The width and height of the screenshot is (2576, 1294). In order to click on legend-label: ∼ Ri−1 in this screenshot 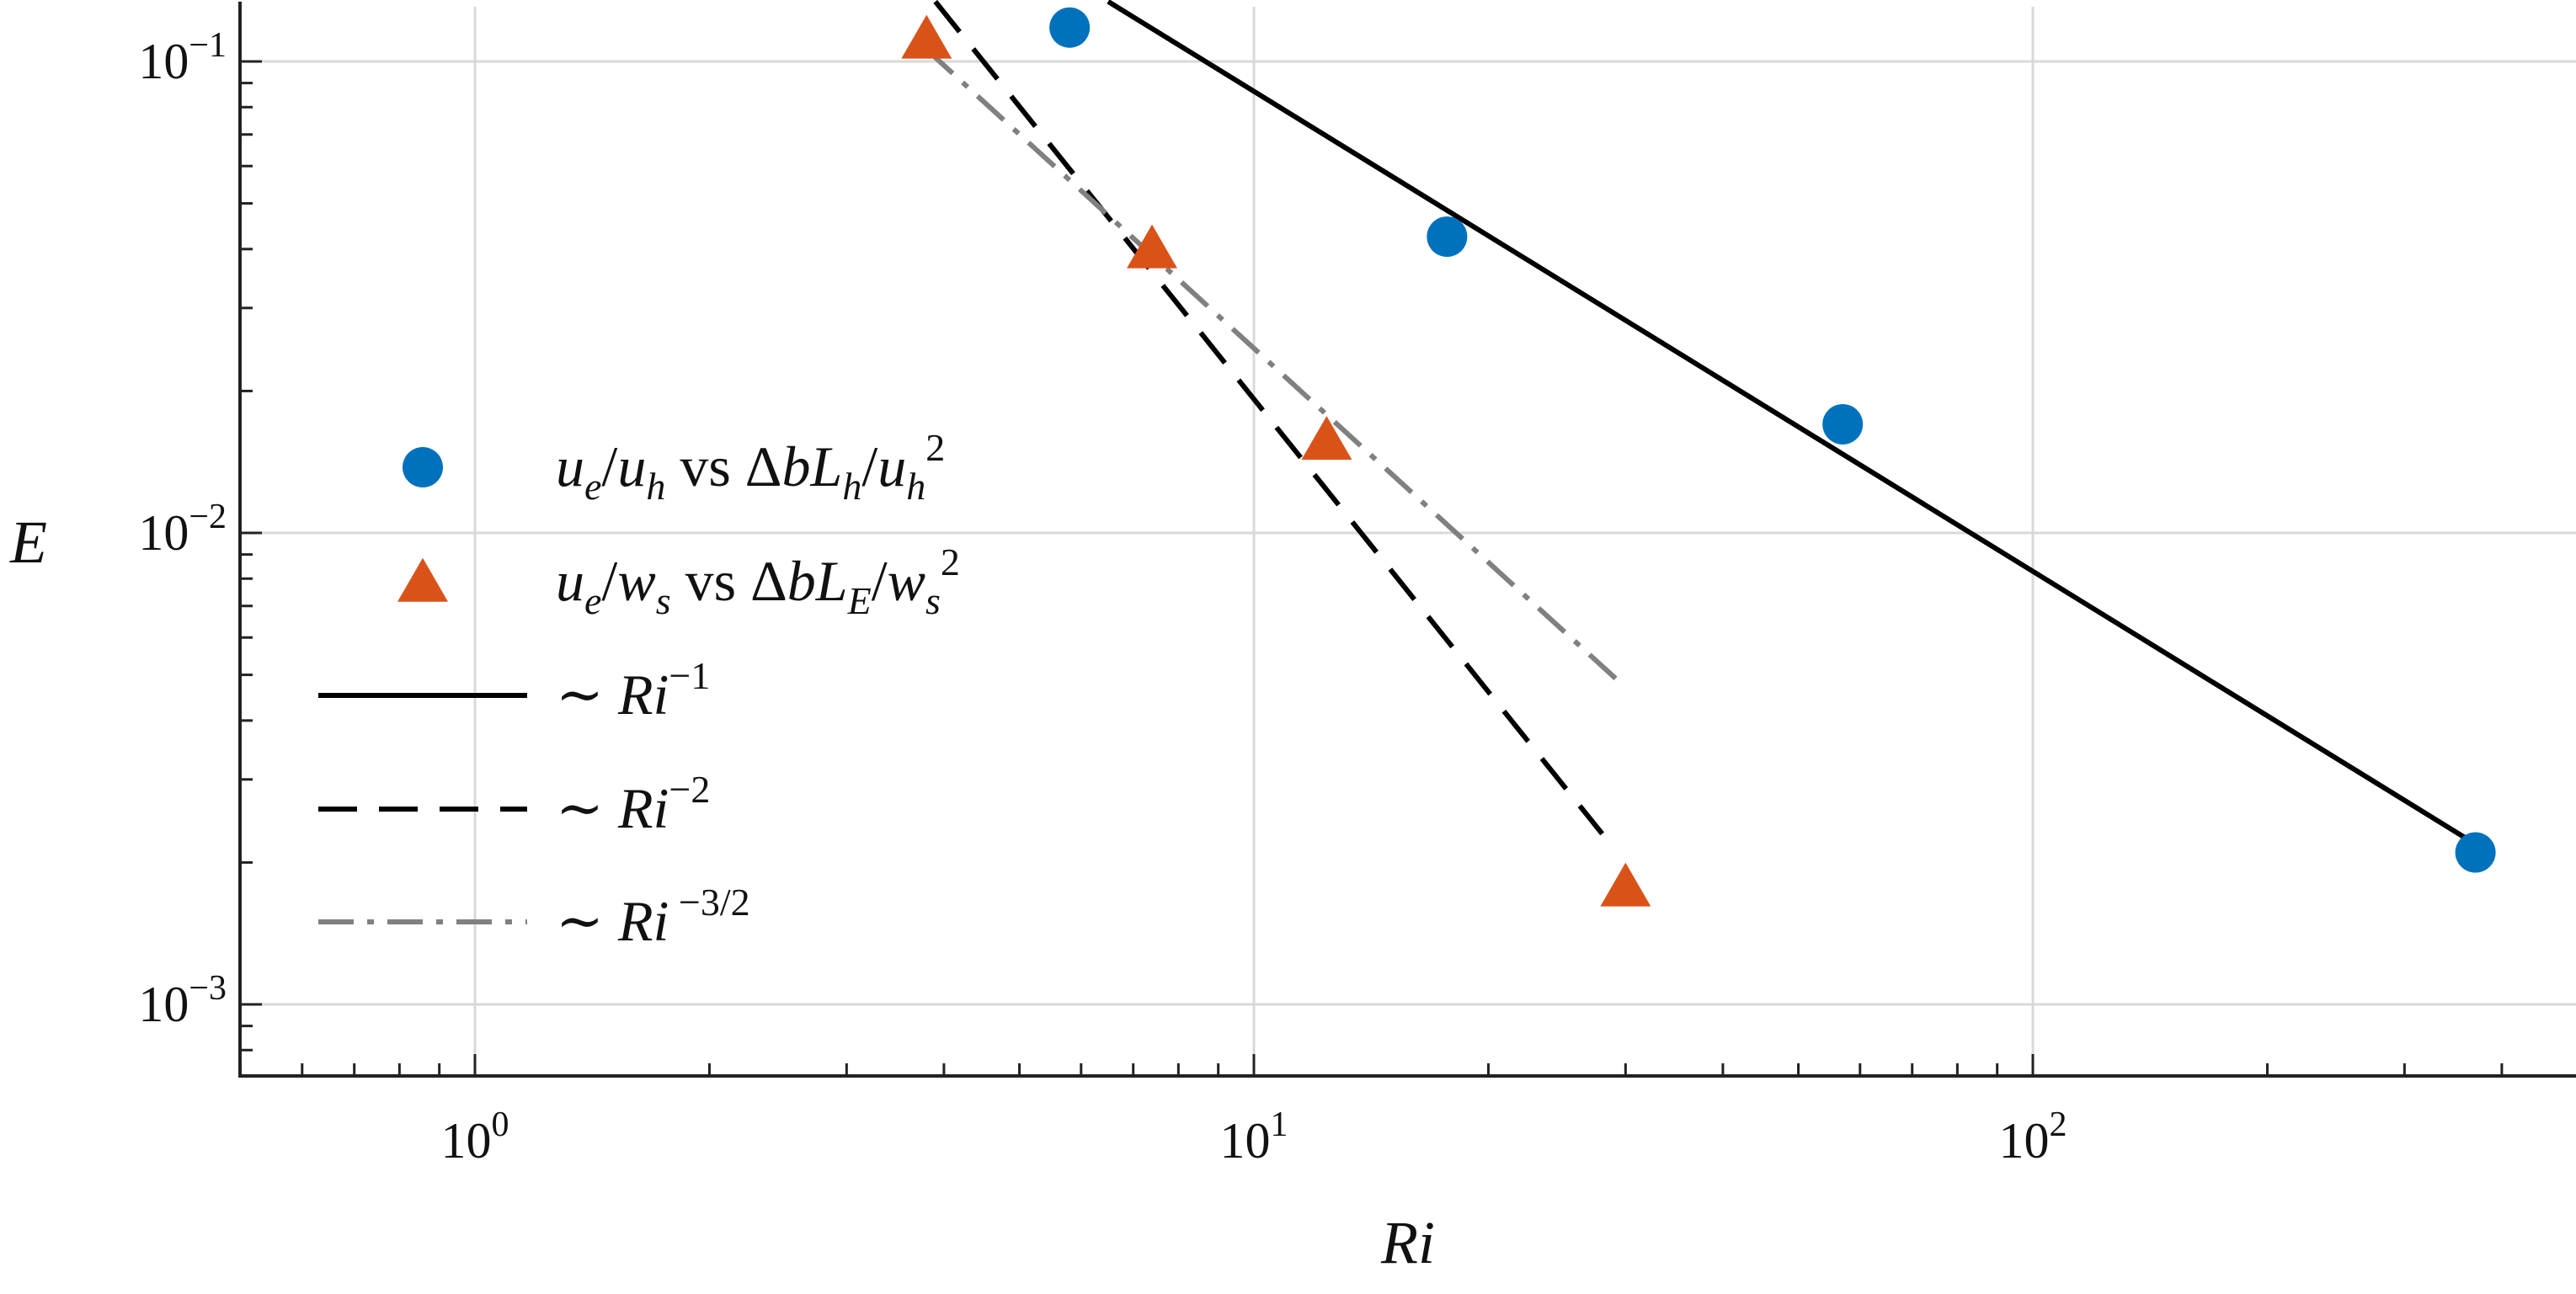, I will do `click(633, 690)`.